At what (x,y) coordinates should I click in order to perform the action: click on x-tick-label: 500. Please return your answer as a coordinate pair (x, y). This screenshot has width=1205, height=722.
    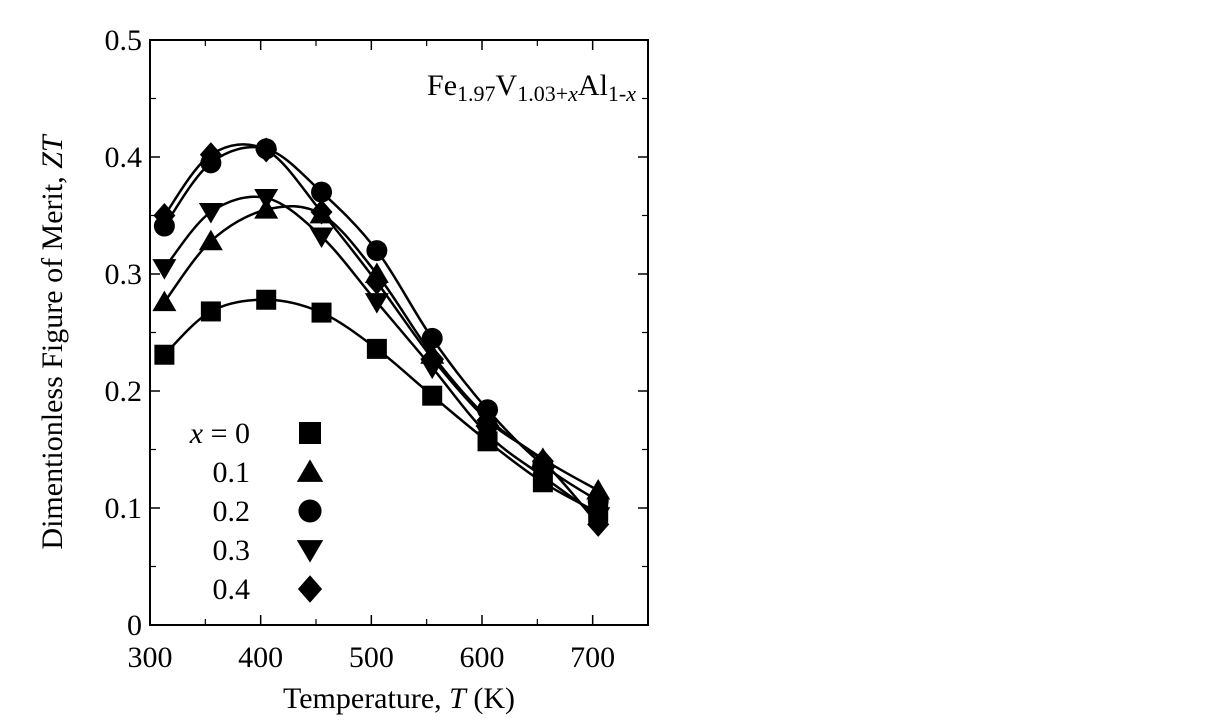
    Looking at the image, I should click on (371, 657).